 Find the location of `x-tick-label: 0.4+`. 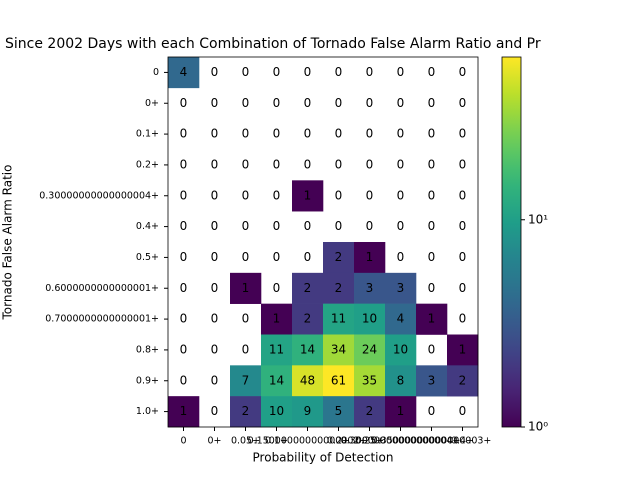

x-tick-label: 0.4+ is located at coordinates (462, 441).